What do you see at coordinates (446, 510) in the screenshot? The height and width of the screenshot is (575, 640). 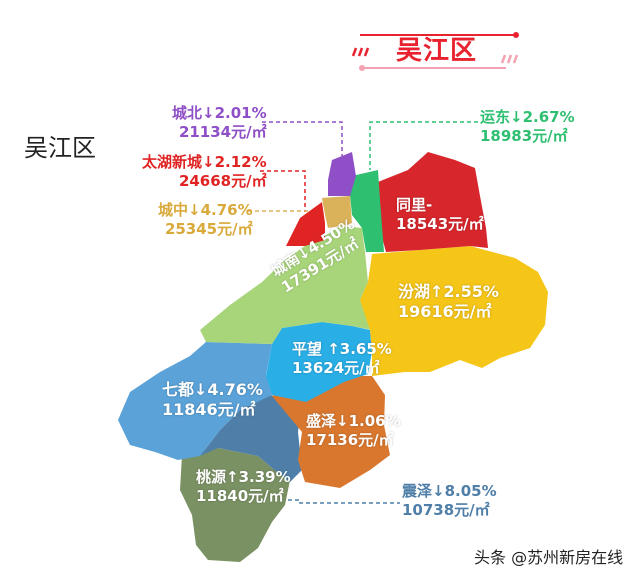 I see `label-zhenze-price: 10738元/㎡` at bounding box center [446, 510].